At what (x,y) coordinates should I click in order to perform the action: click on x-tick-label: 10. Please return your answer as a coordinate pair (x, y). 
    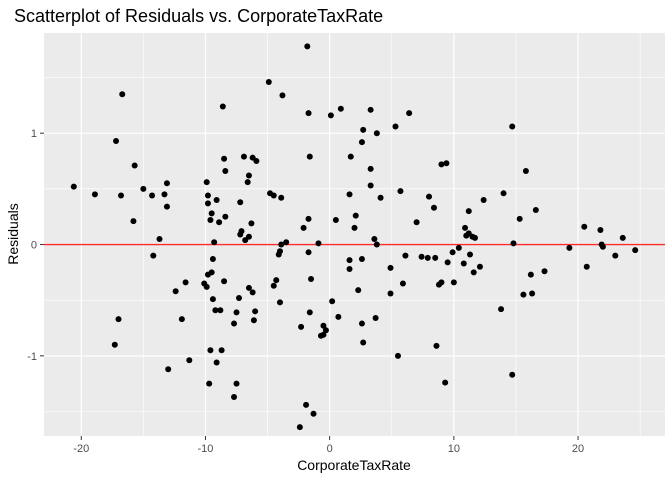
    Looking at the image, I should click on (454, 449).